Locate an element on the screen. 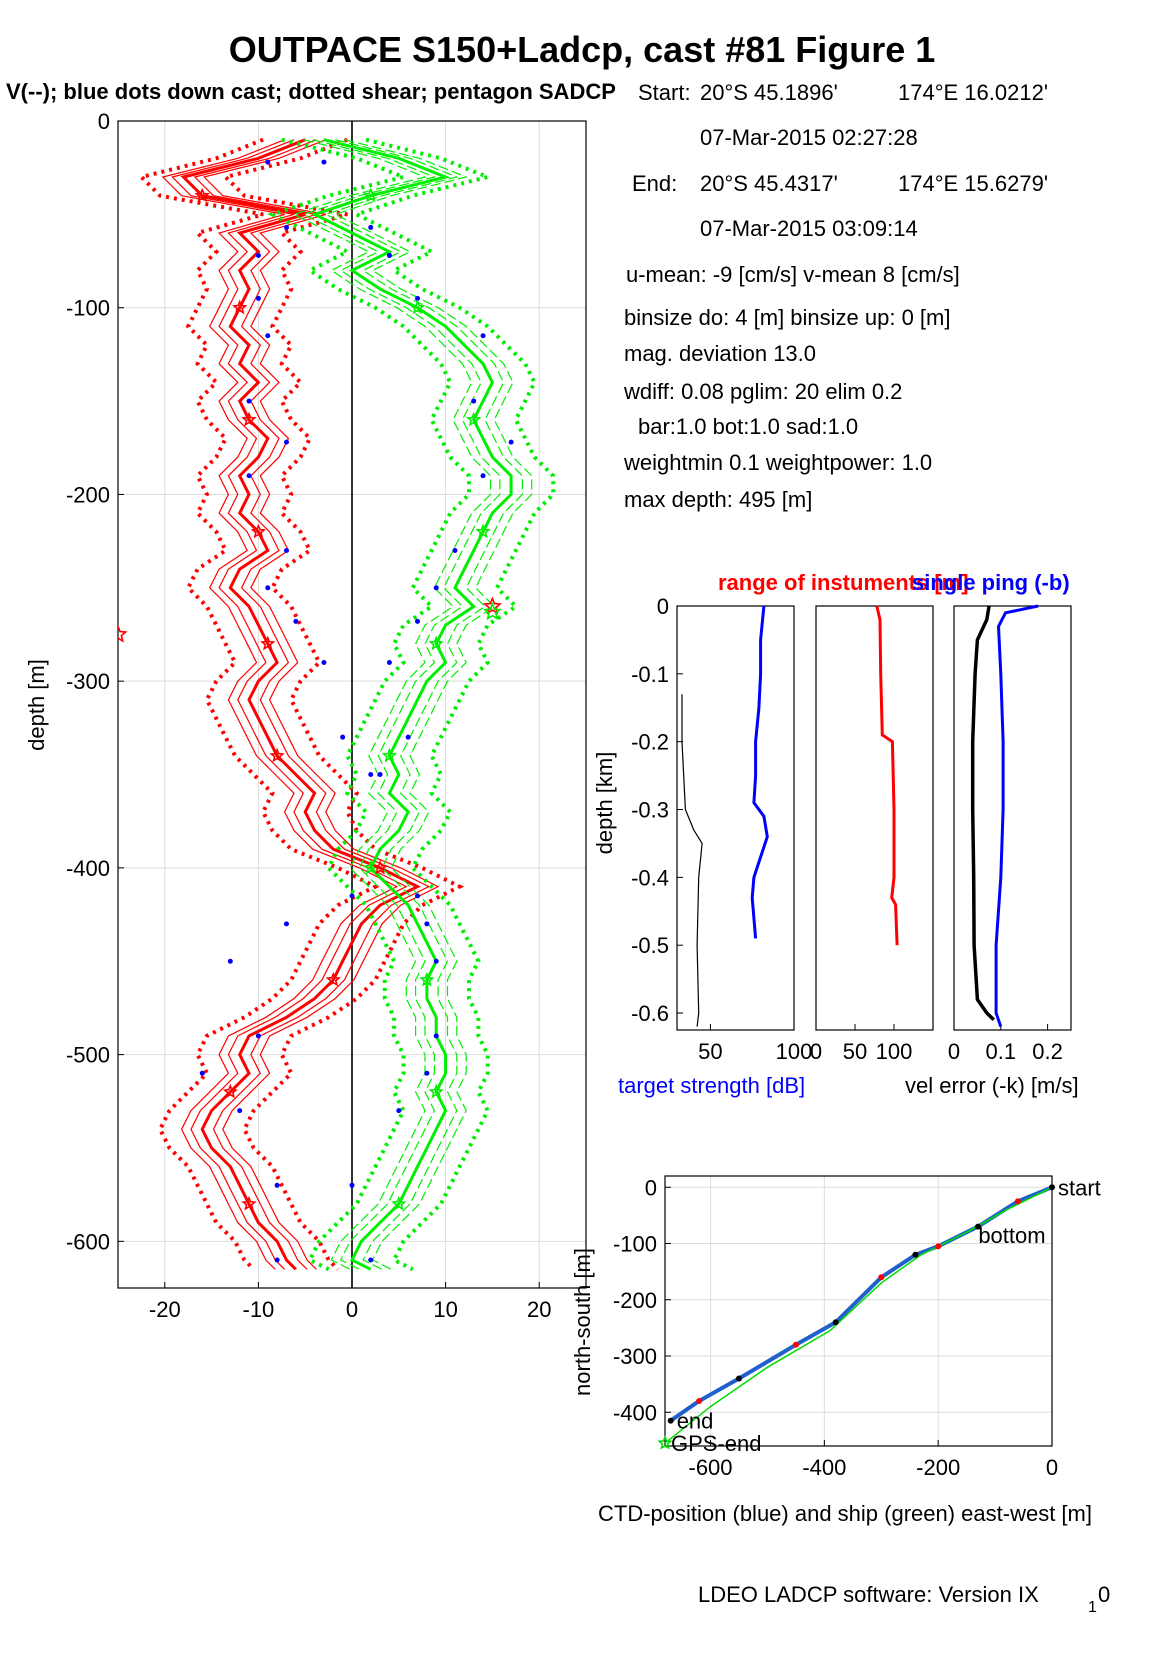 This screenshot has width=1165, height=1679. end-label: End: is located at coordinates (654, 183).